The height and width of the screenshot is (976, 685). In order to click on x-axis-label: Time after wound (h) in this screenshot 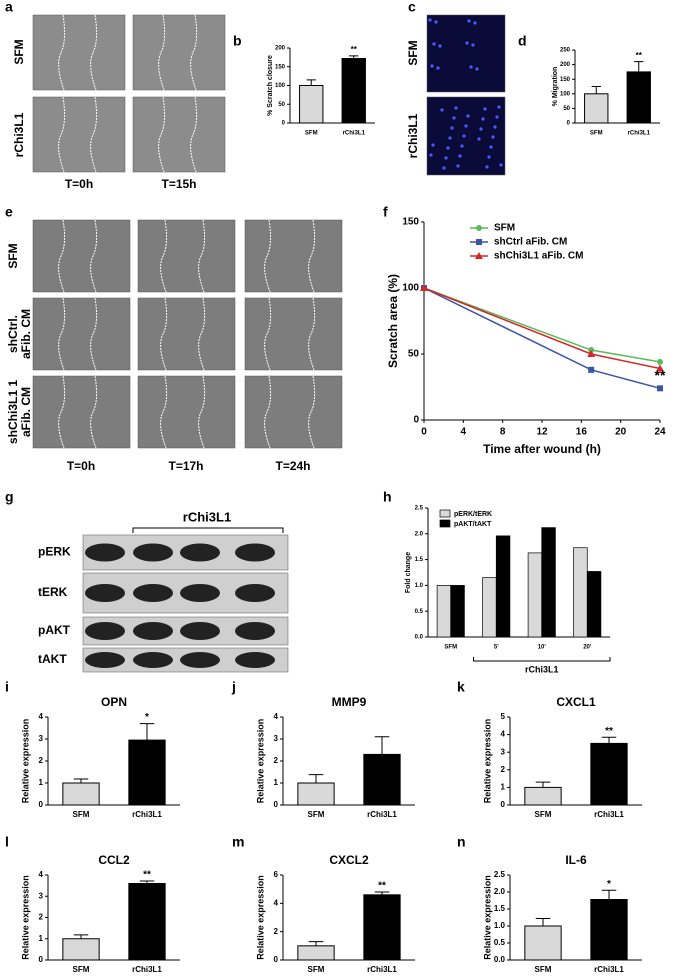, I will do `click(542, 449)`.